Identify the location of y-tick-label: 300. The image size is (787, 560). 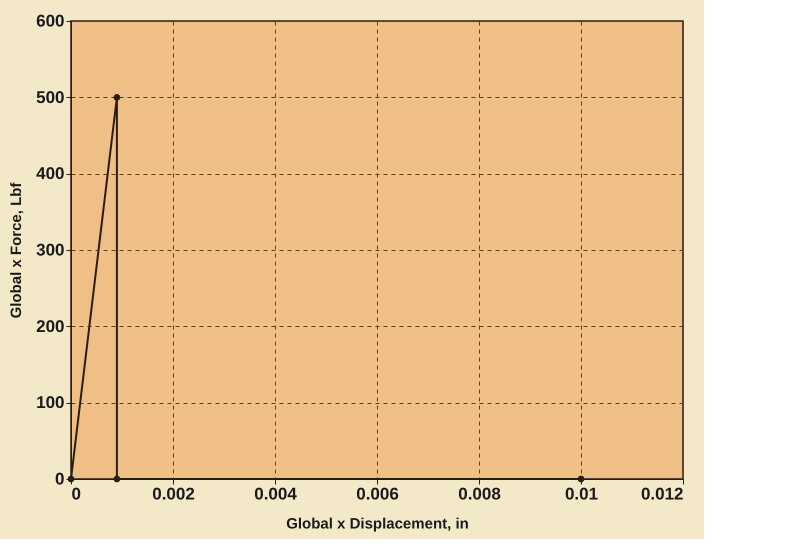
(50, 250).